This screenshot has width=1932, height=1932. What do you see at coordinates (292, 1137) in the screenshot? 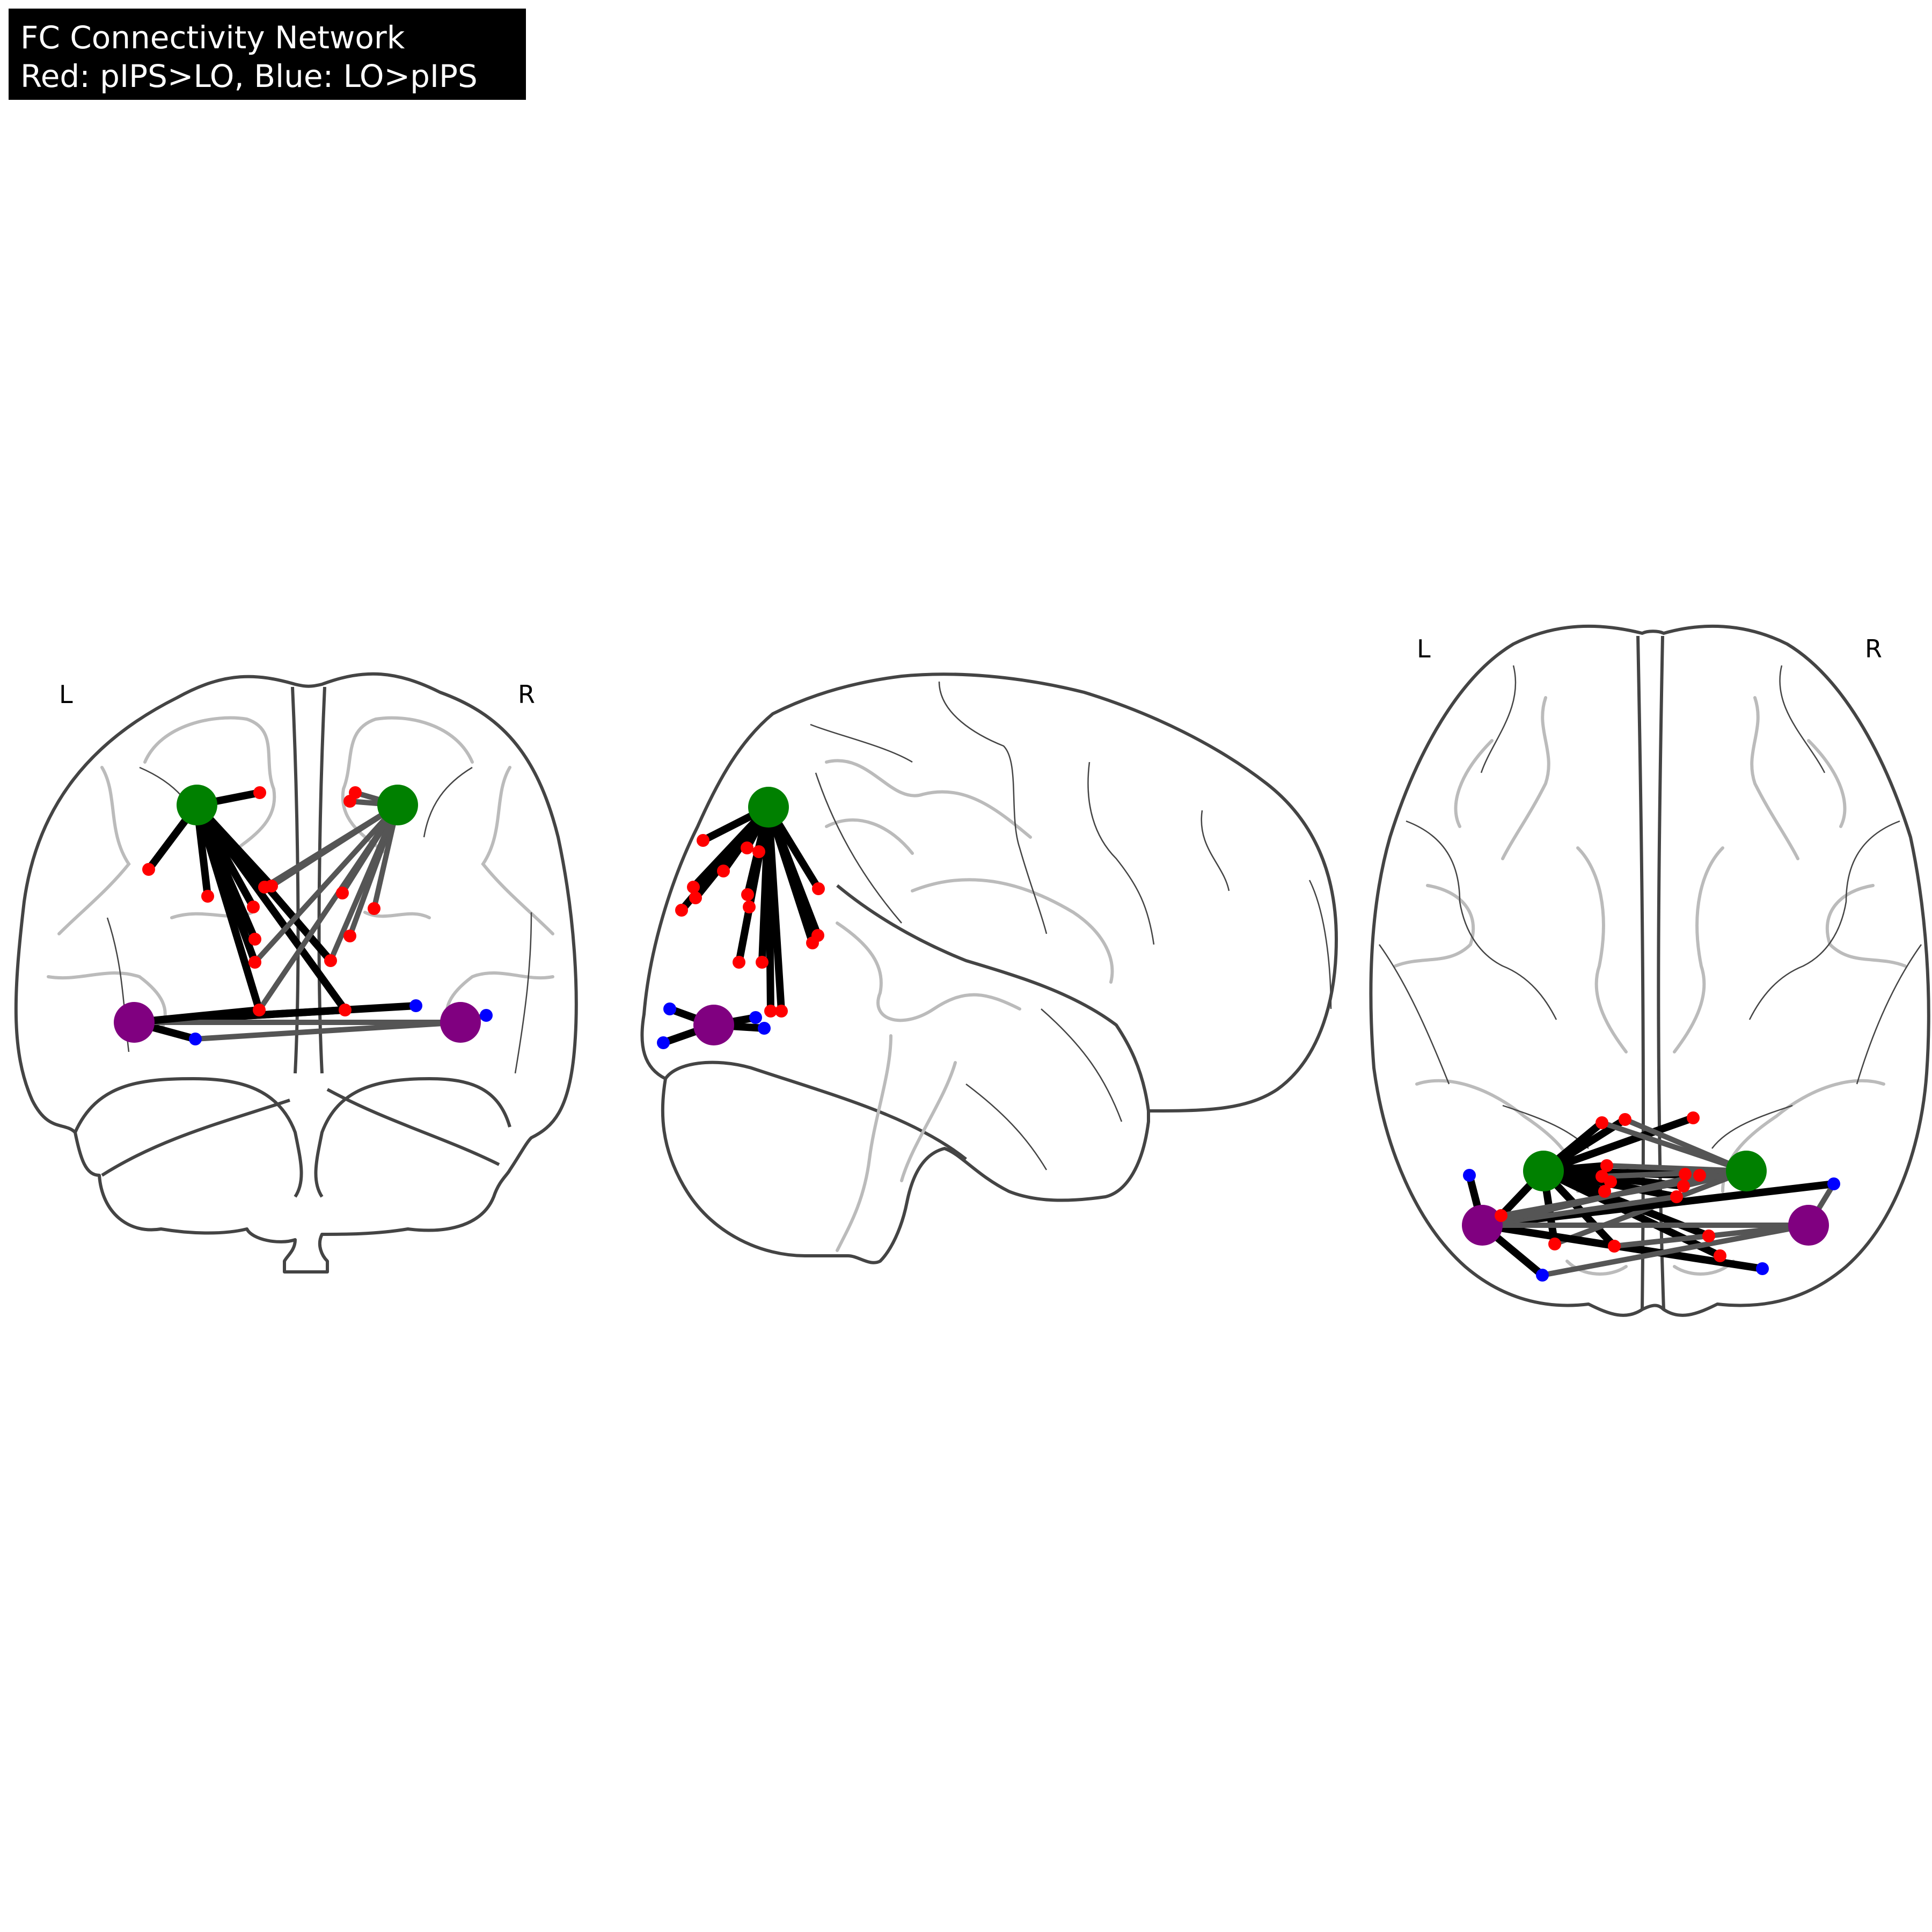
I see `coronal-cerebellum` at bounding box center [292, 1137].